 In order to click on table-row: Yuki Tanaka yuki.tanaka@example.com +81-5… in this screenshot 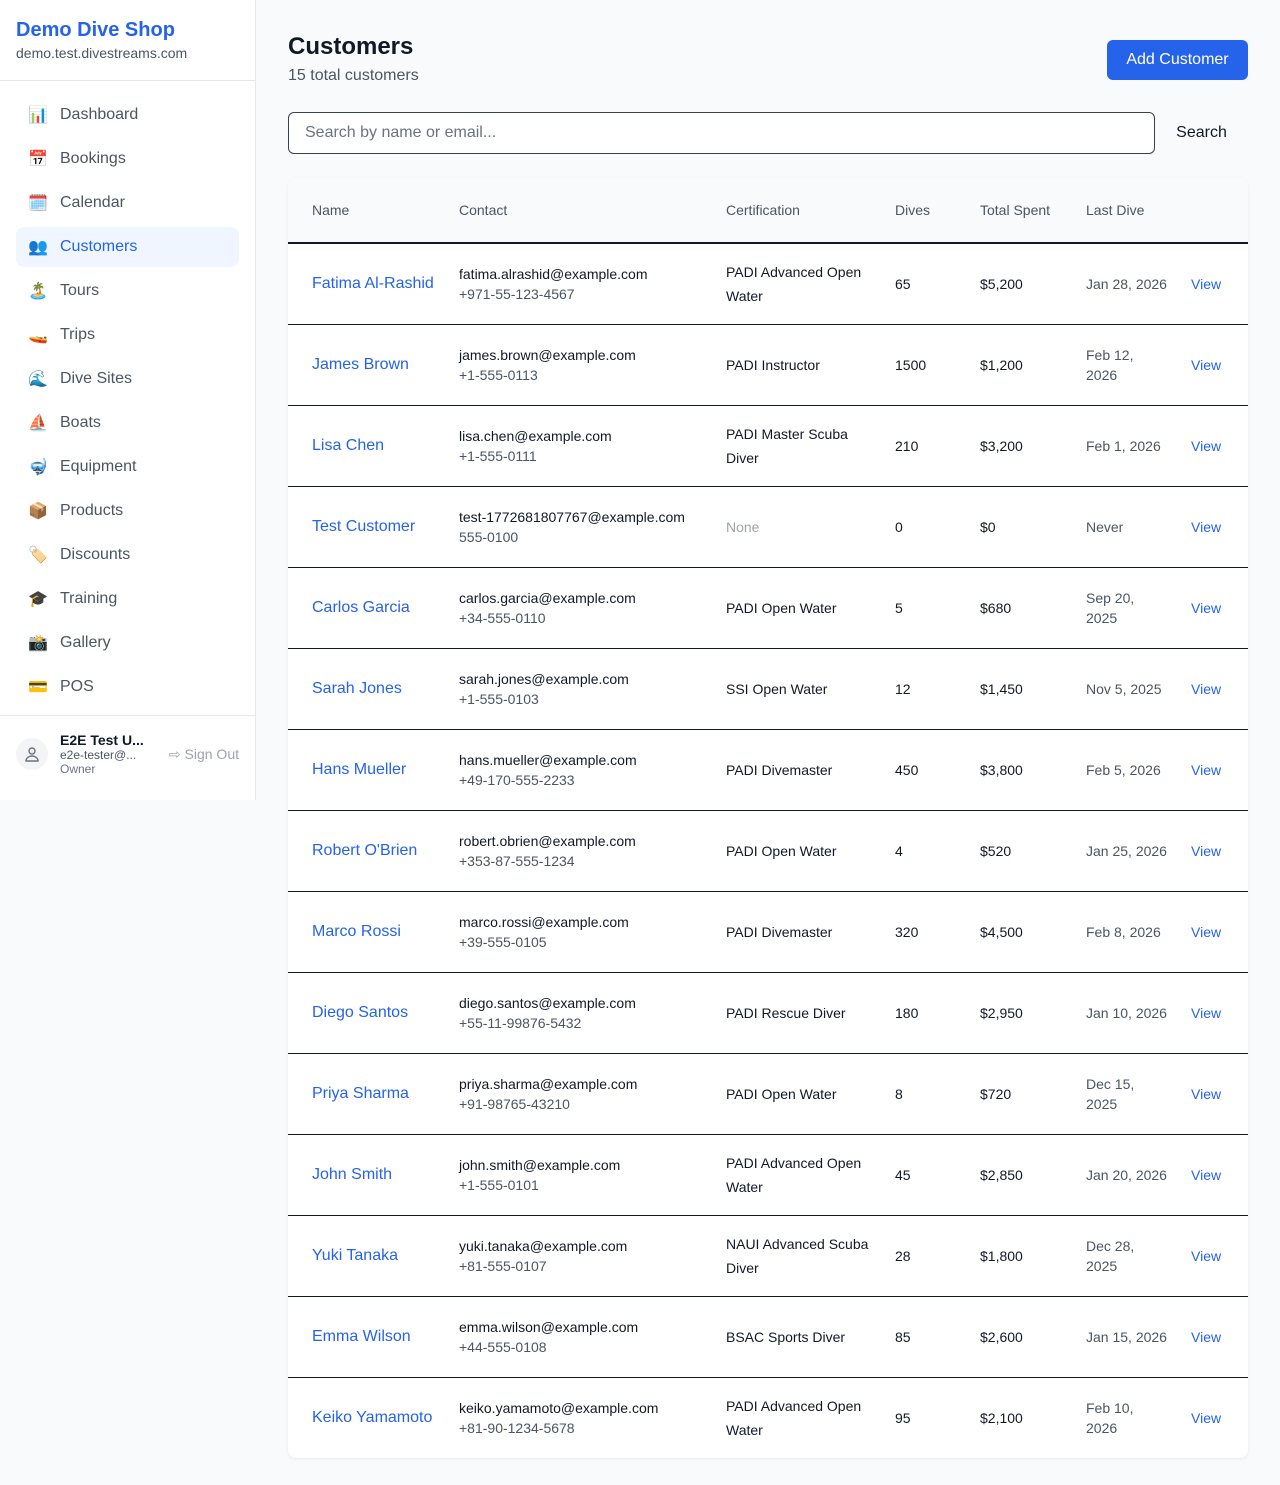, I will do `click(768, 1256)`.